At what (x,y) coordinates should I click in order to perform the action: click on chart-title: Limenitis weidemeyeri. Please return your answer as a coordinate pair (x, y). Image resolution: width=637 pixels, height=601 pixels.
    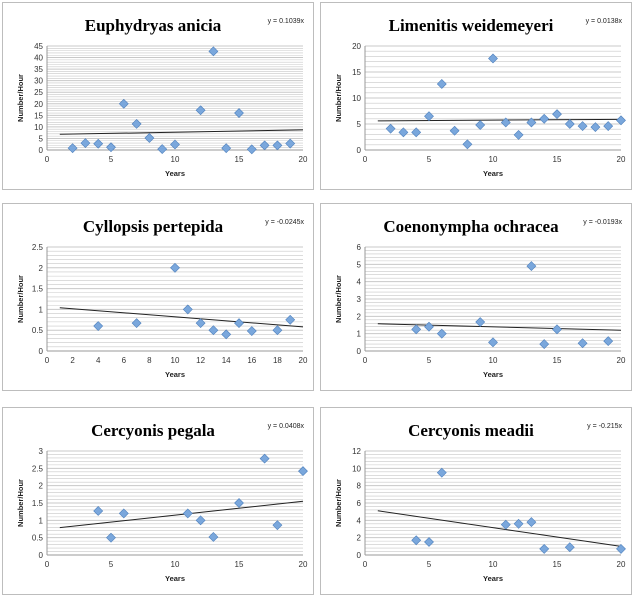
    Looking at the image, I should click on (471, 25).